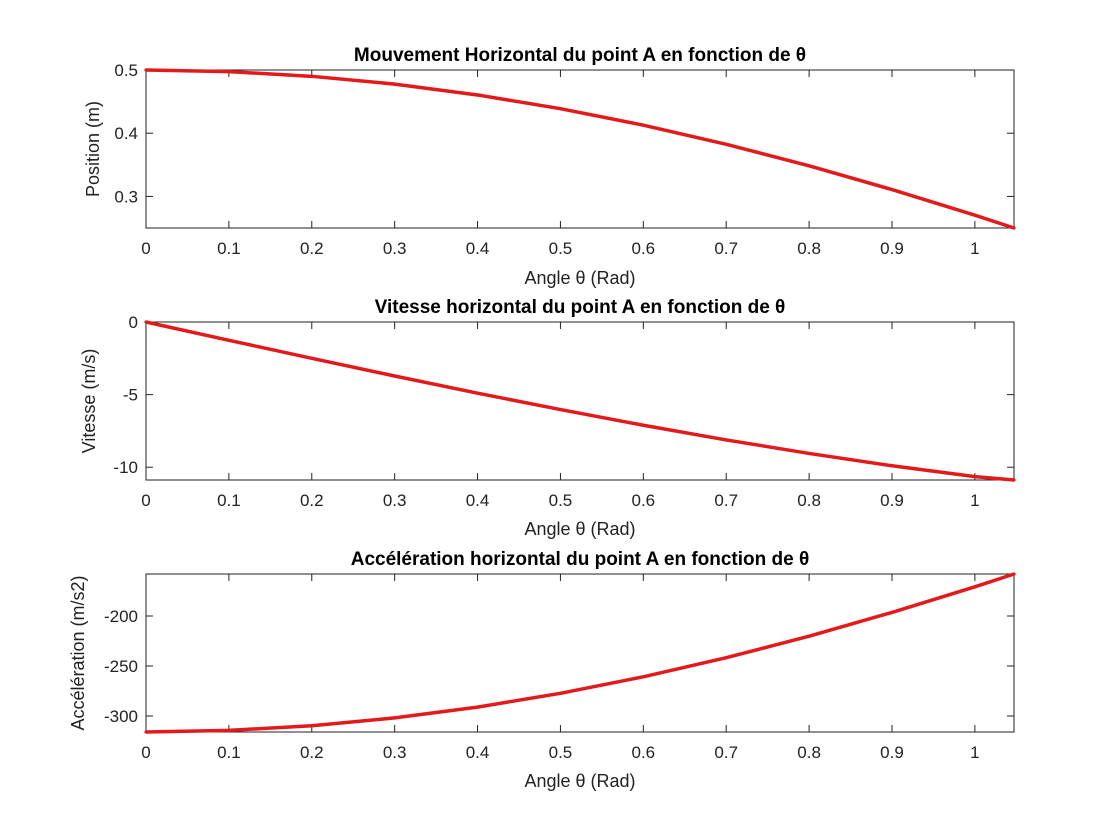 The image size is (1120, 840). I want to click on y-tick-label: 0.5, so click(126, 70).